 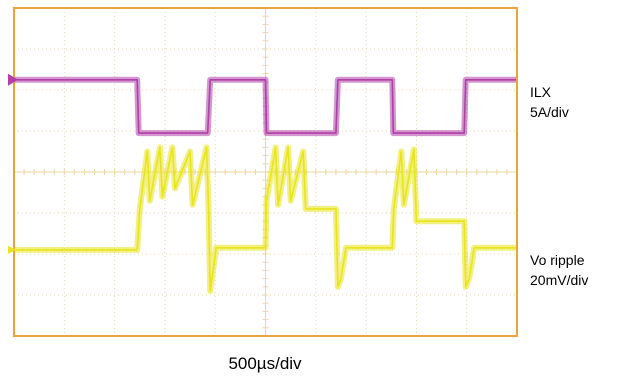 What do you see at coordinates (549, 112) in the screenshot?
I see `ilx-scale: 5A/div` at bounding box center [549, 112].